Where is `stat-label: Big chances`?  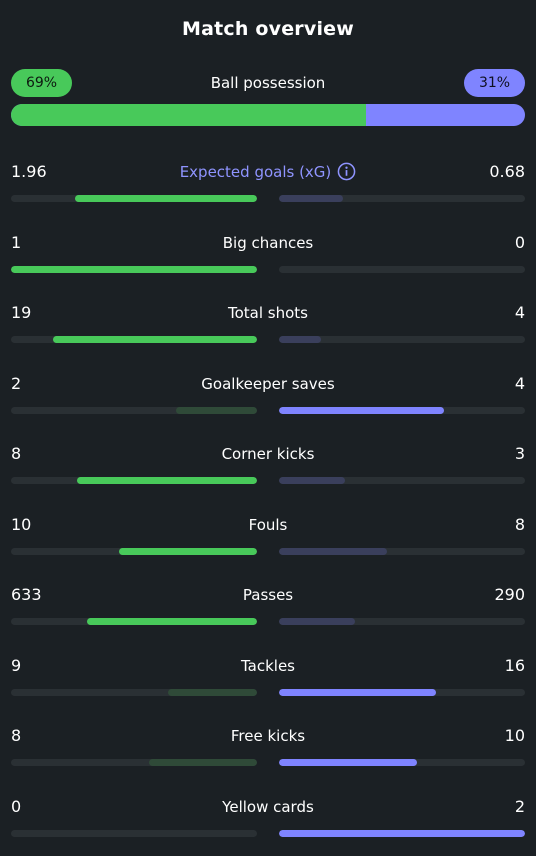
stat-label: Big chances is located at coordinates (268, 243).